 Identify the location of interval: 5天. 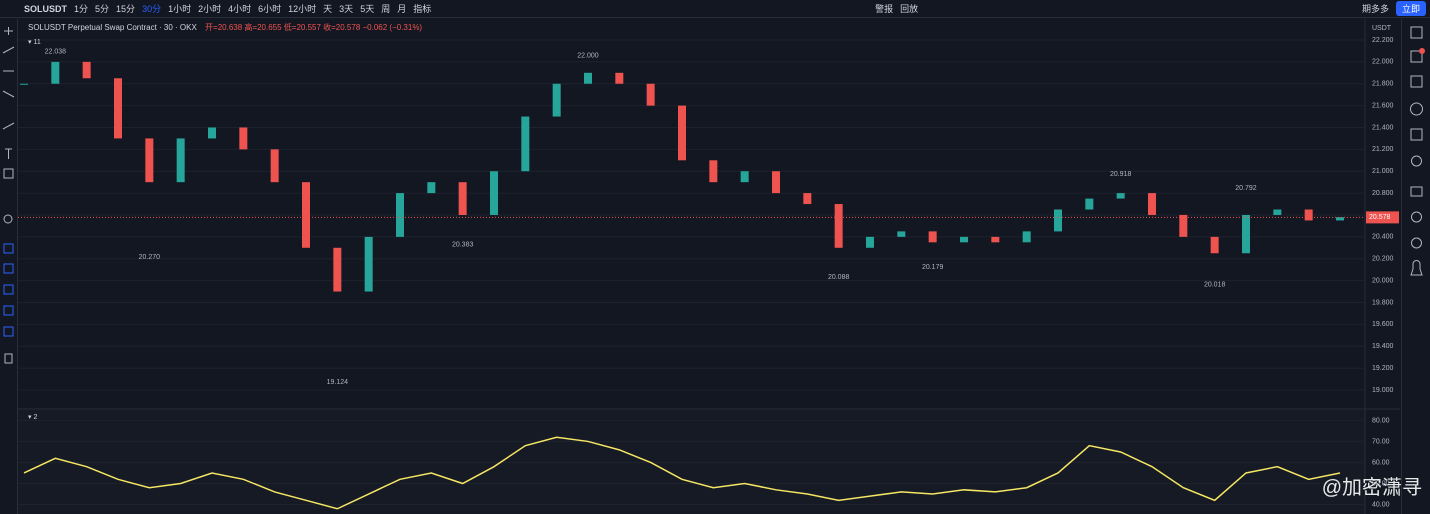
(367, 9).